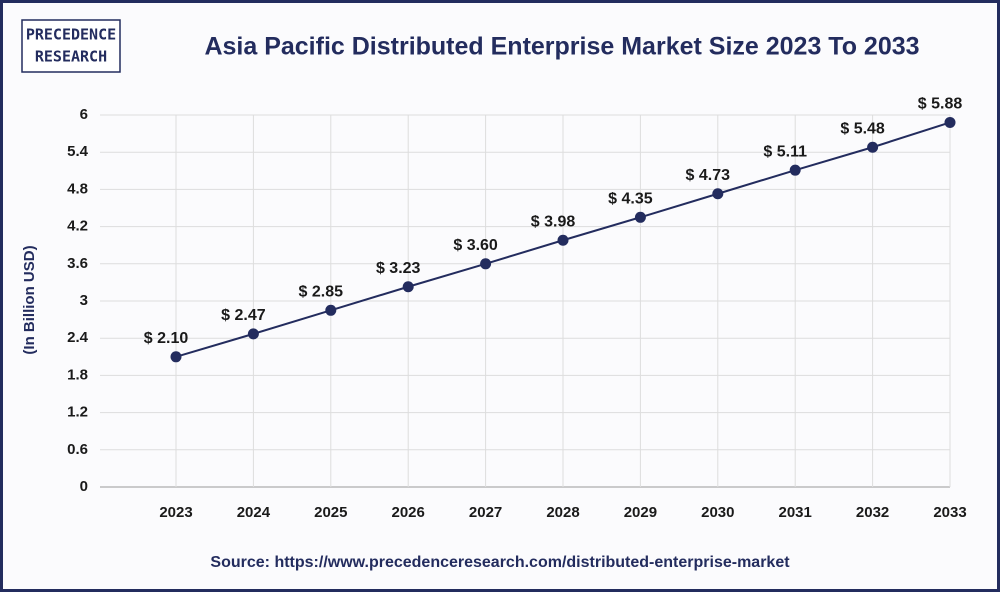  Describe the element at coordinates (785, 151) in the screenshot. I see `value-label: $ 5.11` at that location.